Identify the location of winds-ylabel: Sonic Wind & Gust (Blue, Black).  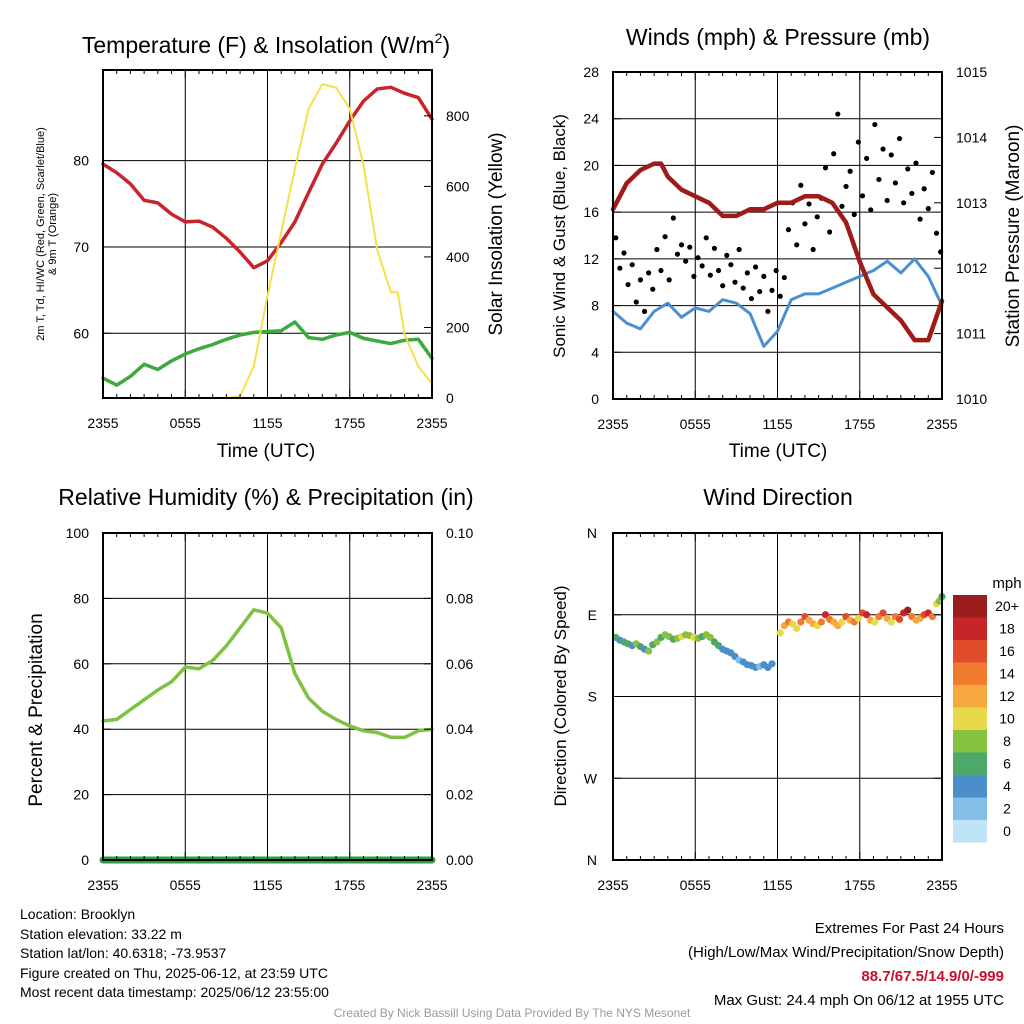
(559, 236).